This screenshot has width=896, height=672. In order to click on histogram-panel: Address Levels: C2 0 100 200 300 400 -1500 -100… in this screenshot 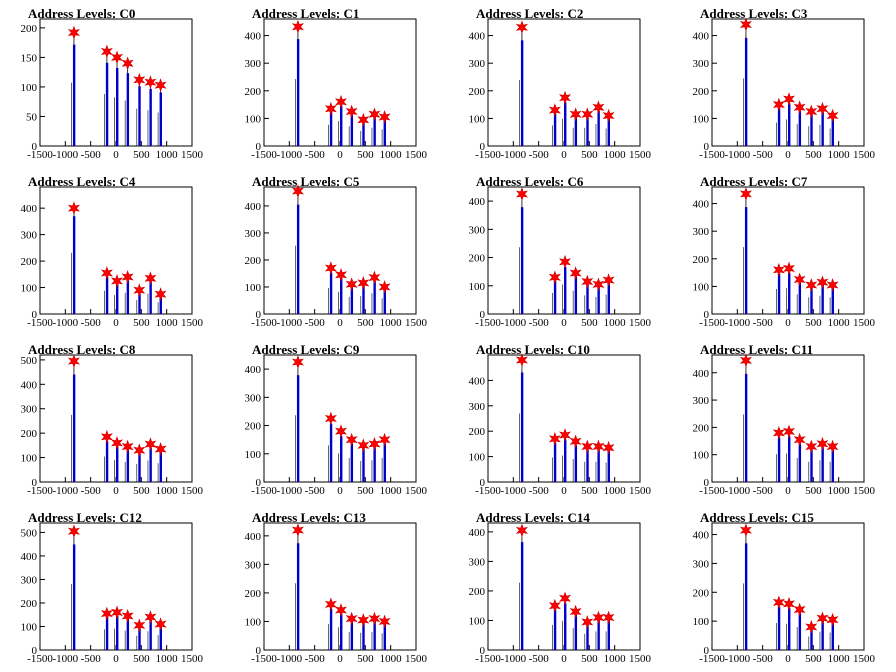, I will do `click(560, 84)`.